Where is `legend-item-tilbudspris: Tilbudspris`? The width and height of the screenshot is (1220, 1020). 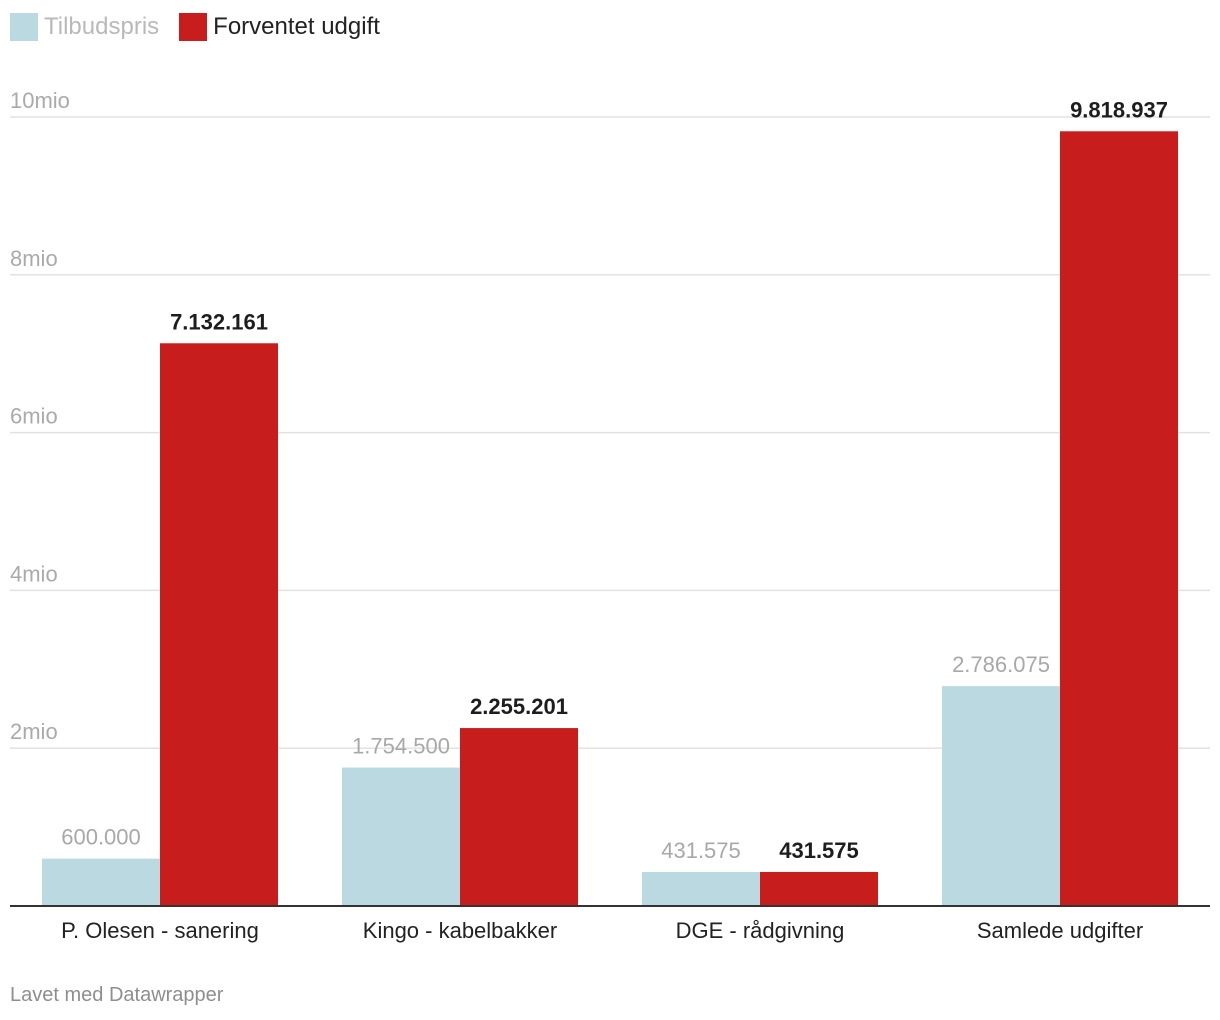
legend-item-tilbudspris: Tilbudspris is located at coordinates (84, 27).